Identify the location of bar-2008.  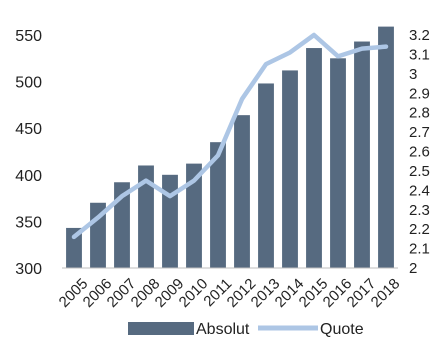
(146, 216).